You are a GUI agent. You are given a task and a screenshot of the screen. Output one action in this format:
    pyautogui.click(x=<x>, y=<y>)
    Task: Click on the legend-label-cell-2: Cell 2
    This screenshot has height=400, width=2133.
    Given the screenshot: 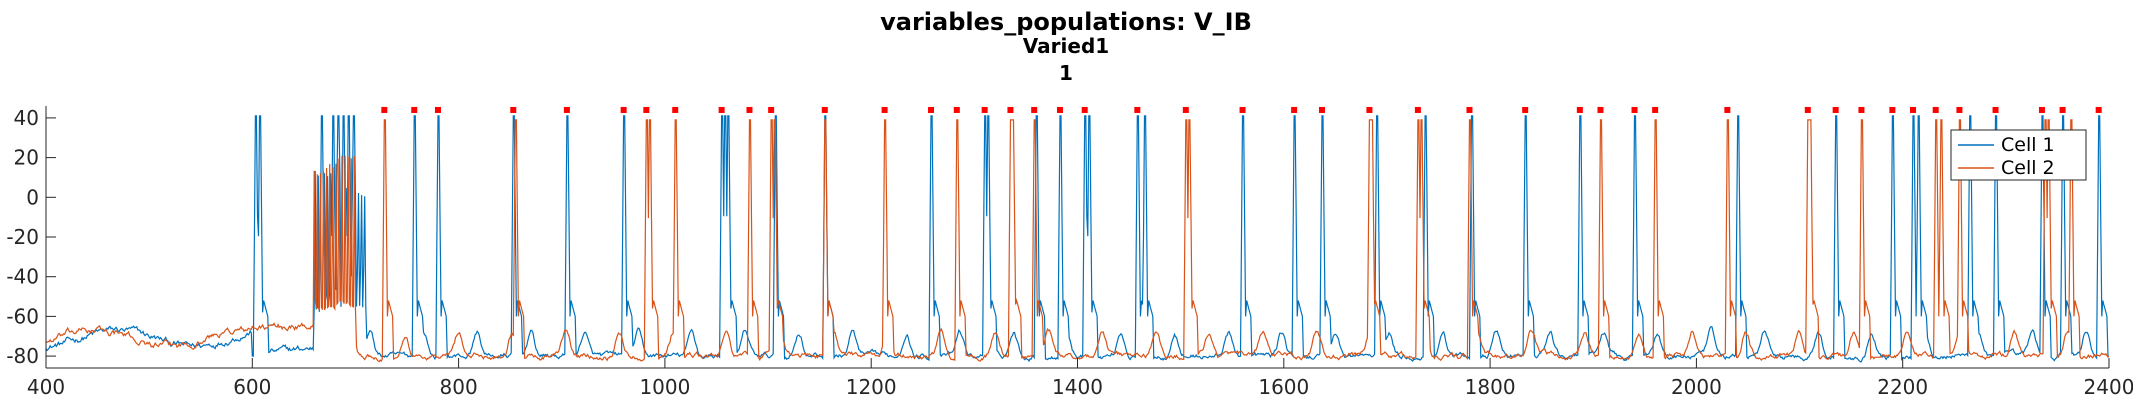 What is the action you would take?
    pyautogui.click(x=2028, y=168)
    